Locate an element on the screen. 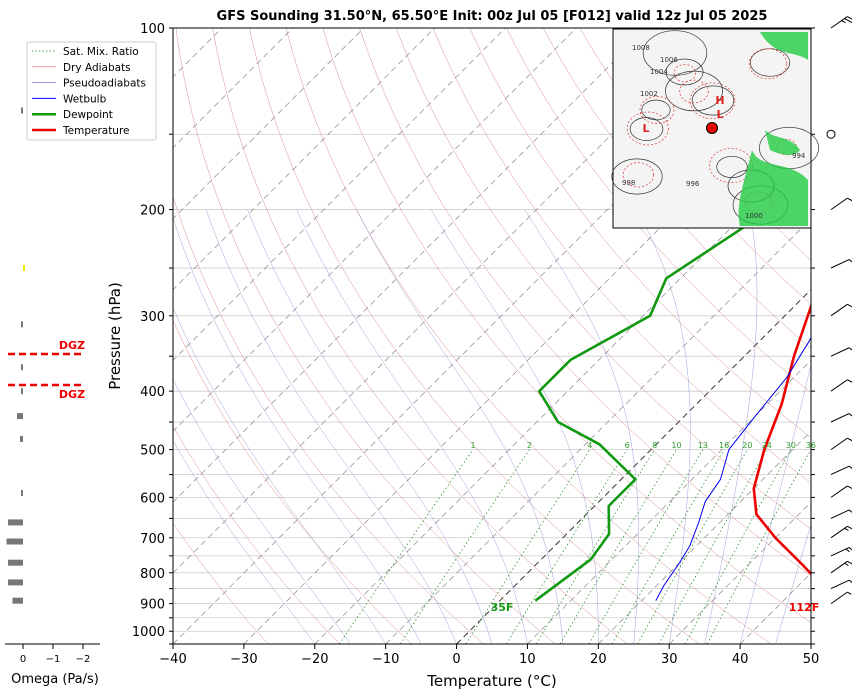 The width and height of the screenshot is (852, 699). inset-label: 1000 is located at coordinates (754, 216).